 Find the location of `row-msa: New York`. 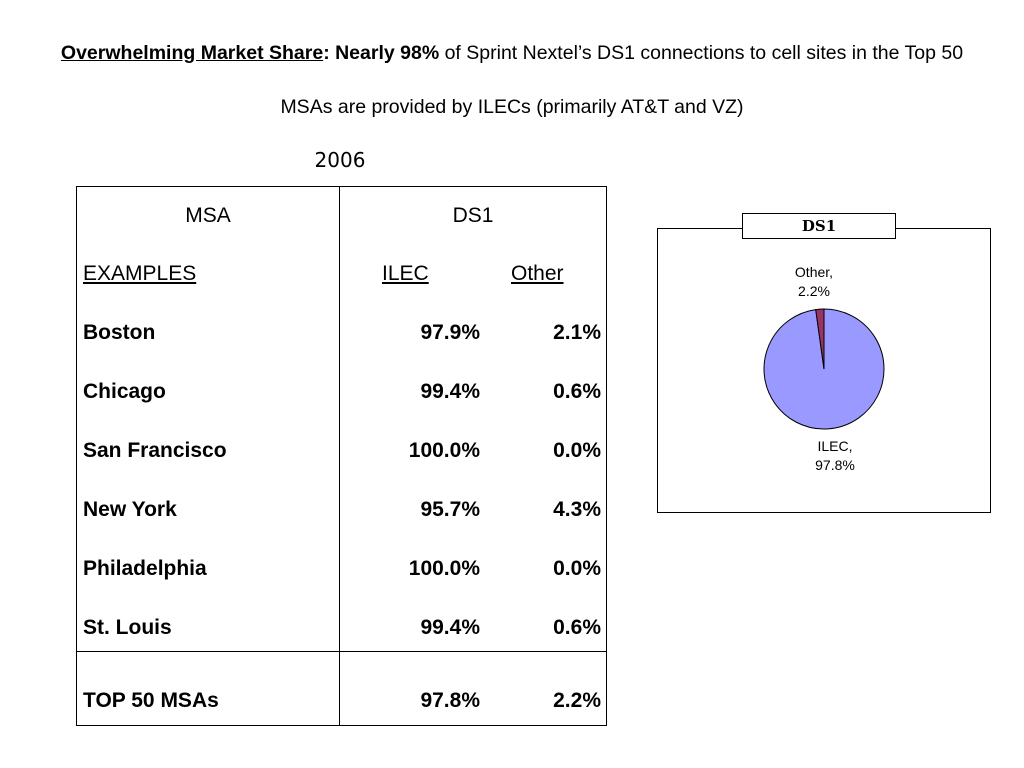

row-msa: New York is located at coordinates (130, 509).